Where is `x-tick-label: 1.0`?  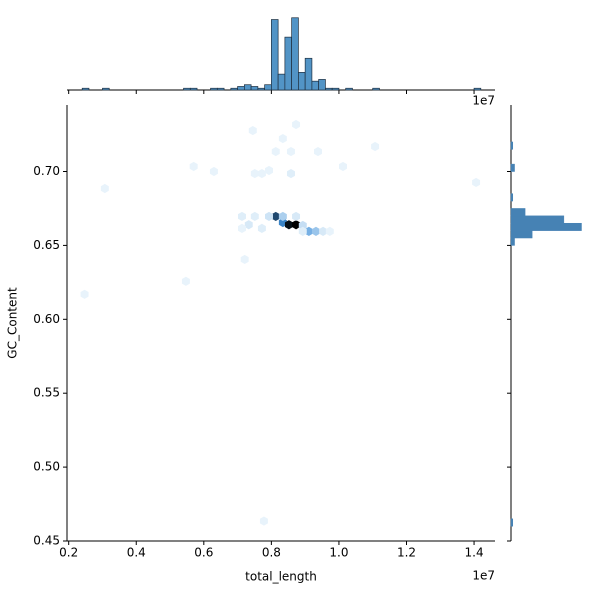 x-tick-label: 1.0 is located at coordinates (338, 553).